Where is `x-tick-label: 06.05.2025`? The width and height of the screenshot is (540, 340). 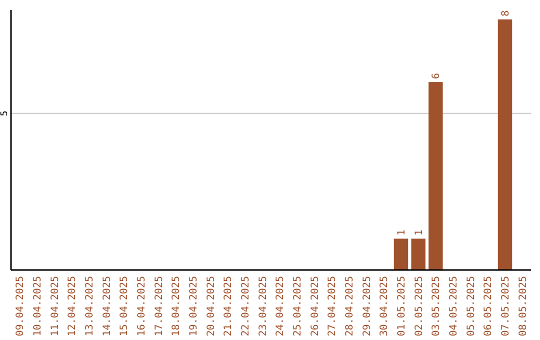 x-tick-label: 06.05.2025 is located at coordinates (488, 306).